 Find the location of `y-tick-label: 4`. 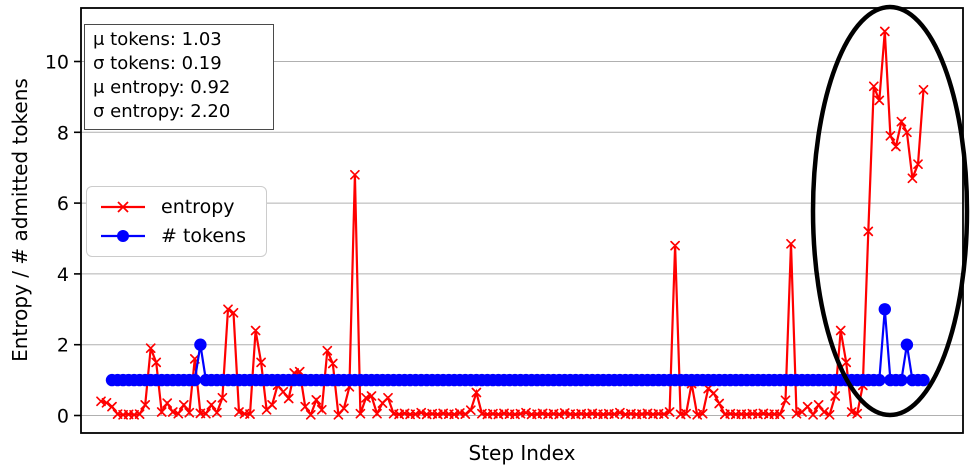

y-tick-label: 4 is located at coordinates (63, 275).